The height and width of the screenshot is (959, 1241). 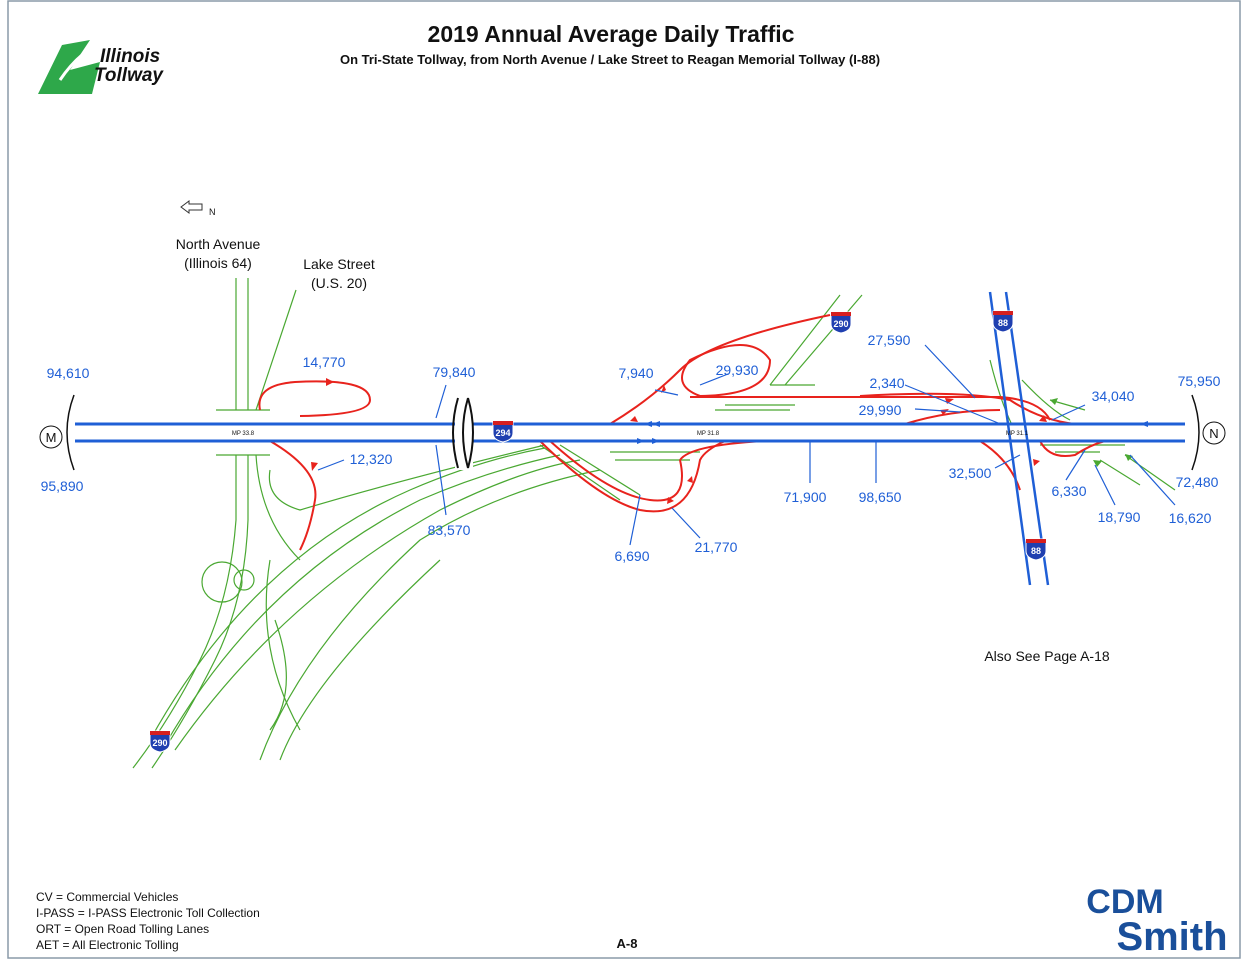 I want to click on road-label: (Illinois 64), so click(x=218, y=263).